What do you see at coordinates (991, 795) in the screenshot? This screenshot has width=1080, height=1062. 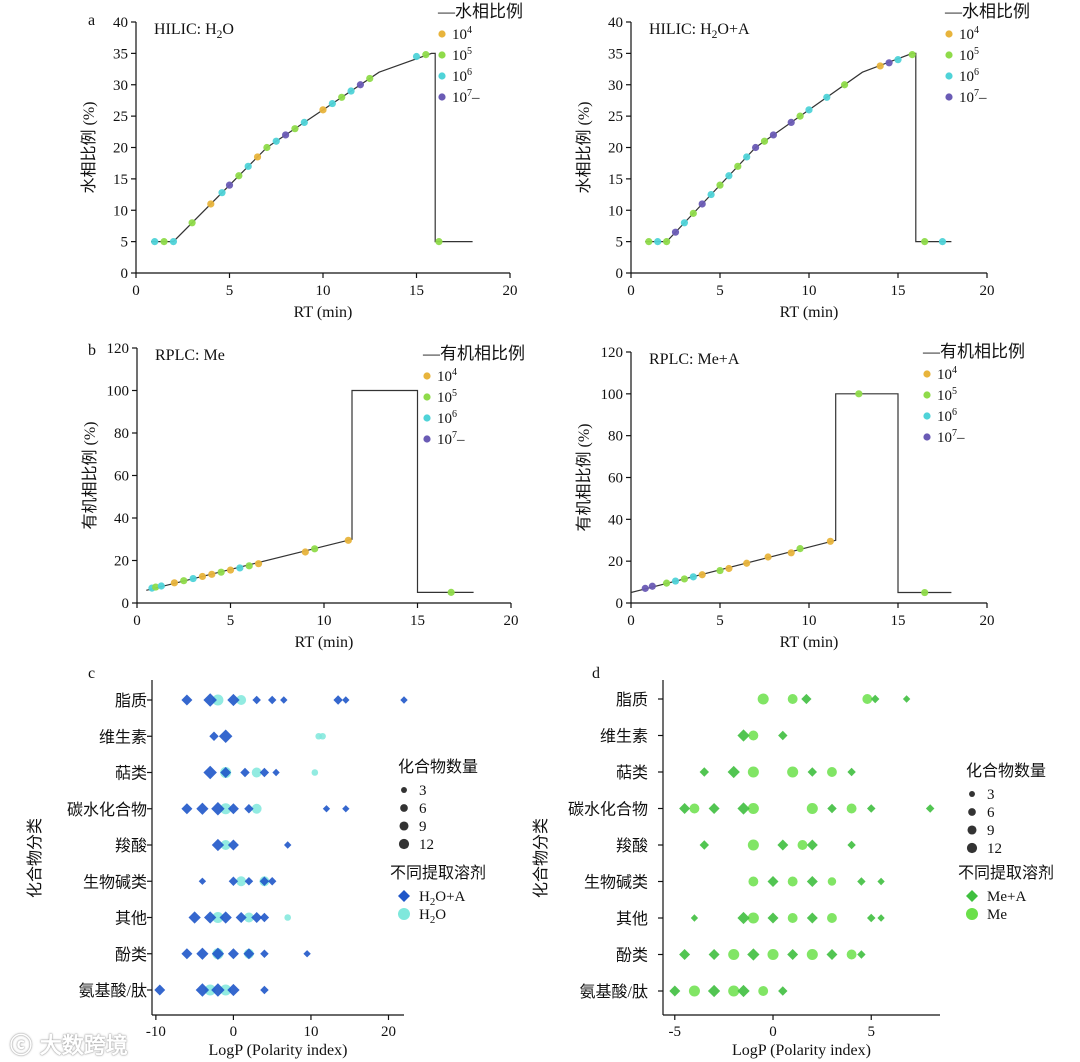 I see `d-size-legend-label: 3` at bounding box center [991, 795].